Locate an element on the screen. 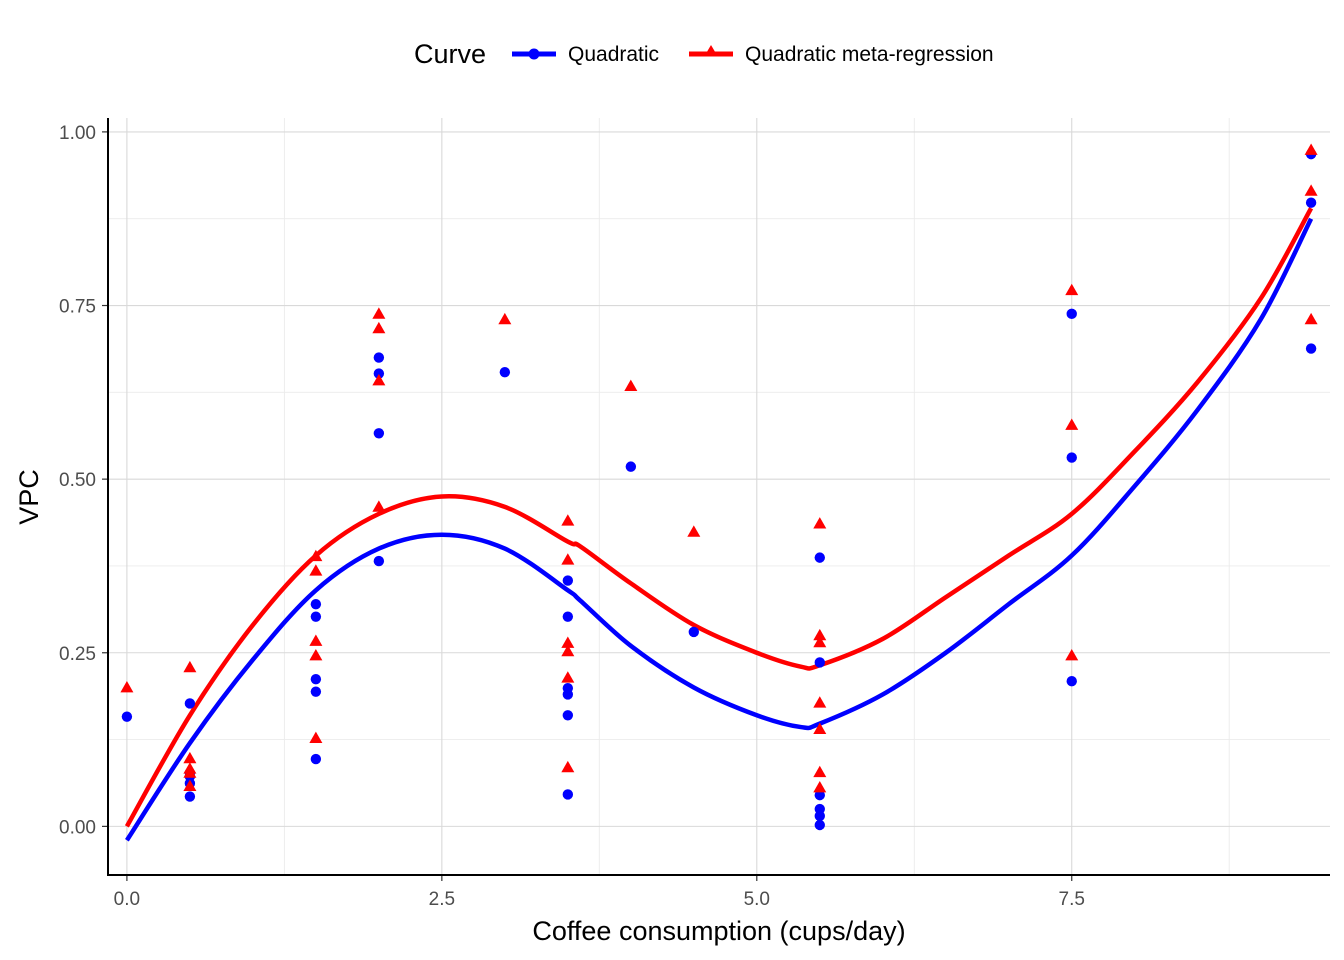 Image resolution: width=1344 pixels, height=960 pixels. x-tick-label: 7.5 is located at coordinates (1072, 899).